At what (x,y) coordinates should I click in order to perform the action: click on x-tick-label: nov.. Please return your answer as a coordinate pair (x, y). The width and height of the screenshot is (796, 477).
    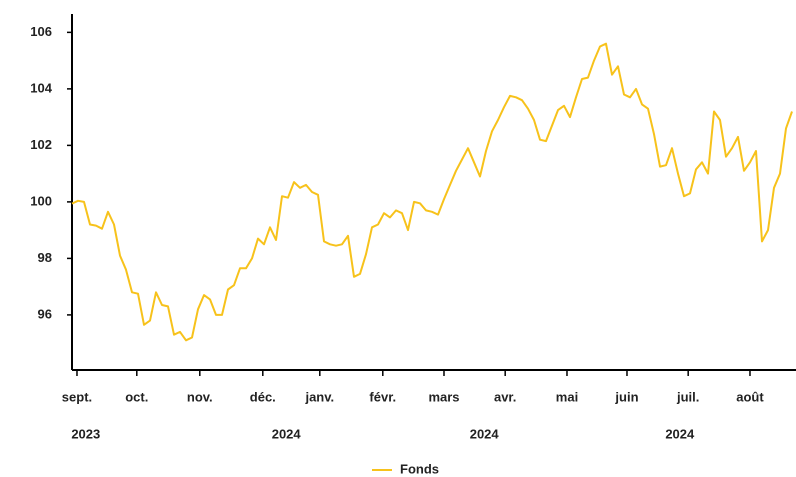
    Looking at the image, I should click on (200, 396).